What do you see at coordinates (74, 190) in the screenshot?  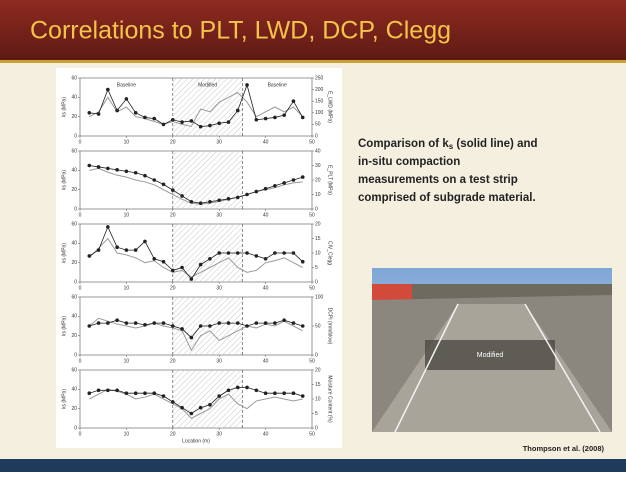 I see `y-tick-label: 20` at bounding box center [74, 190].